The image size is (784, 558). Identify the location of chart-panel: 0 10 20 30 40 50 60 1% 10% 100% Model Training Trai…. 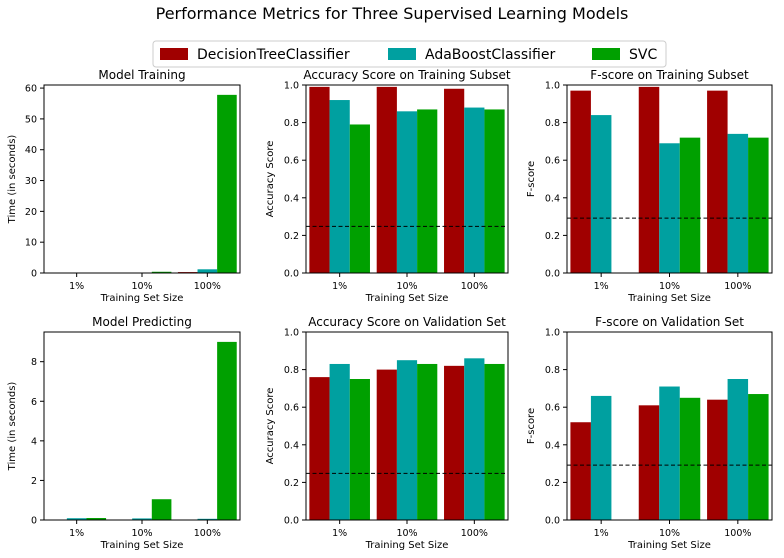
(124, 186).